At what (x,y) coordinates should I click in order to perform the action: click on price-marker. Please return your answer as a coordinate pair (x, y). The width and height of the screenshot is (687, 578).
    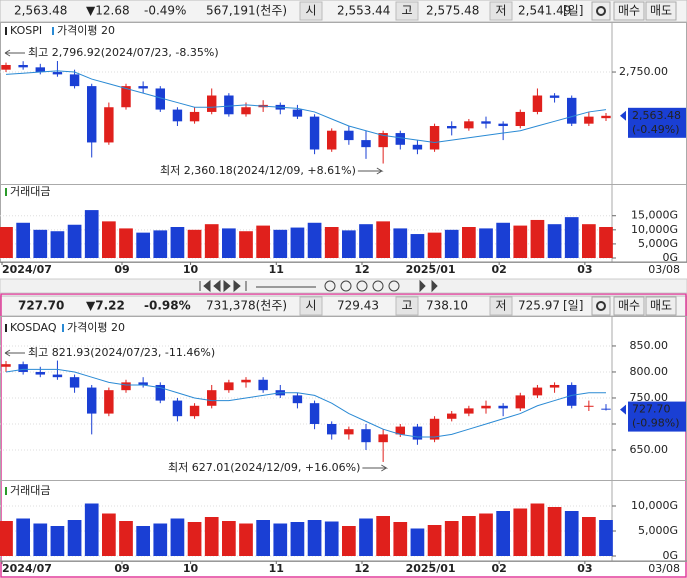
    Looking at the image, I should click on (657, 416).